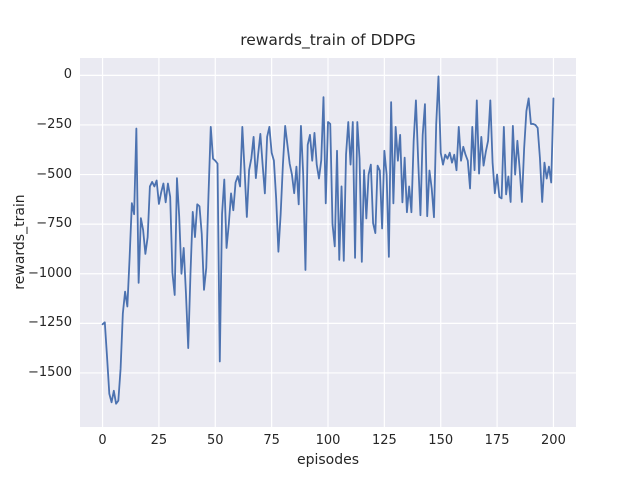  Describe the element at coordinates (328, 40) in the screenshot. I see `chart-title: rewards_train of DDPG` at that location.